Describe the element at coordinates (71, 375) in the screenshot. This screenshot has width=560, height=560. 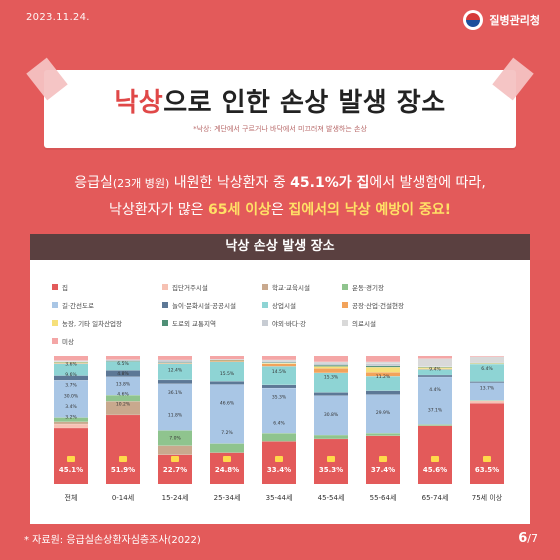
I see `segment-label: 9.6%` at that location.